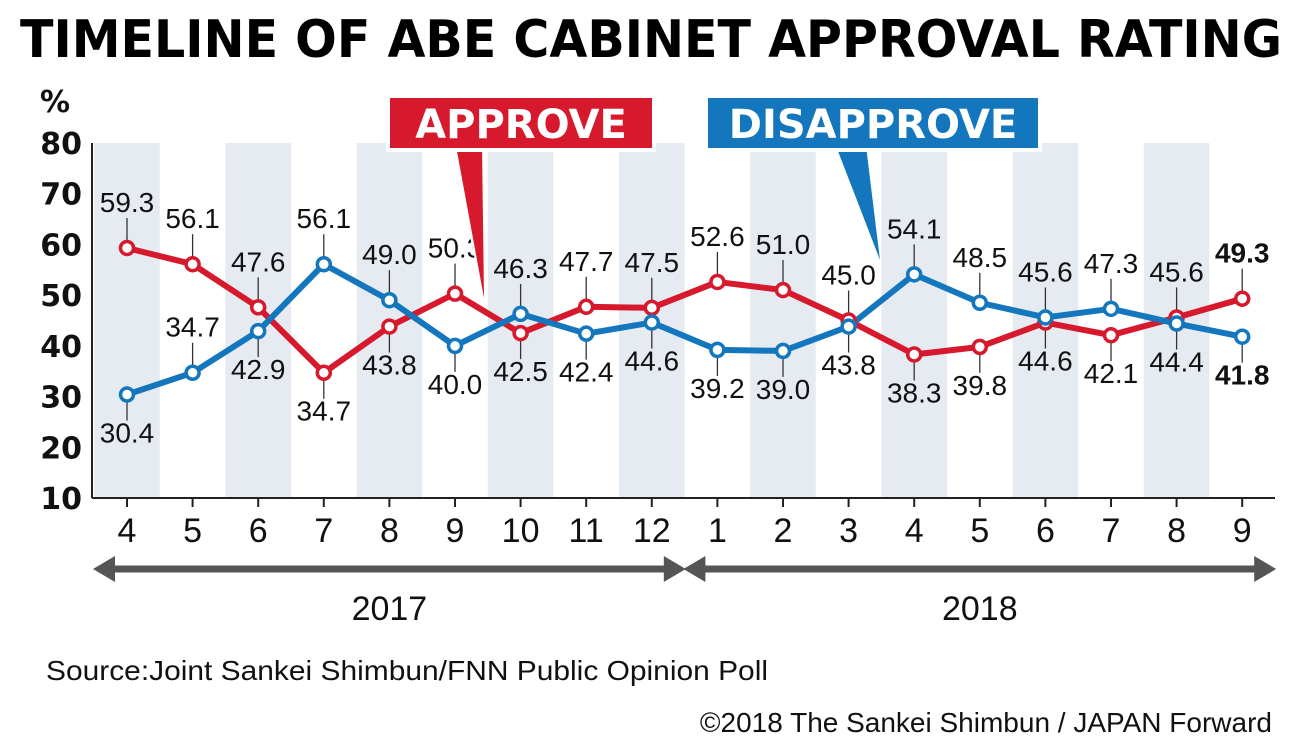  Describe the element at coordinates (61, 296) in the screenshot. I see `y-tick-label: 50` at that location.